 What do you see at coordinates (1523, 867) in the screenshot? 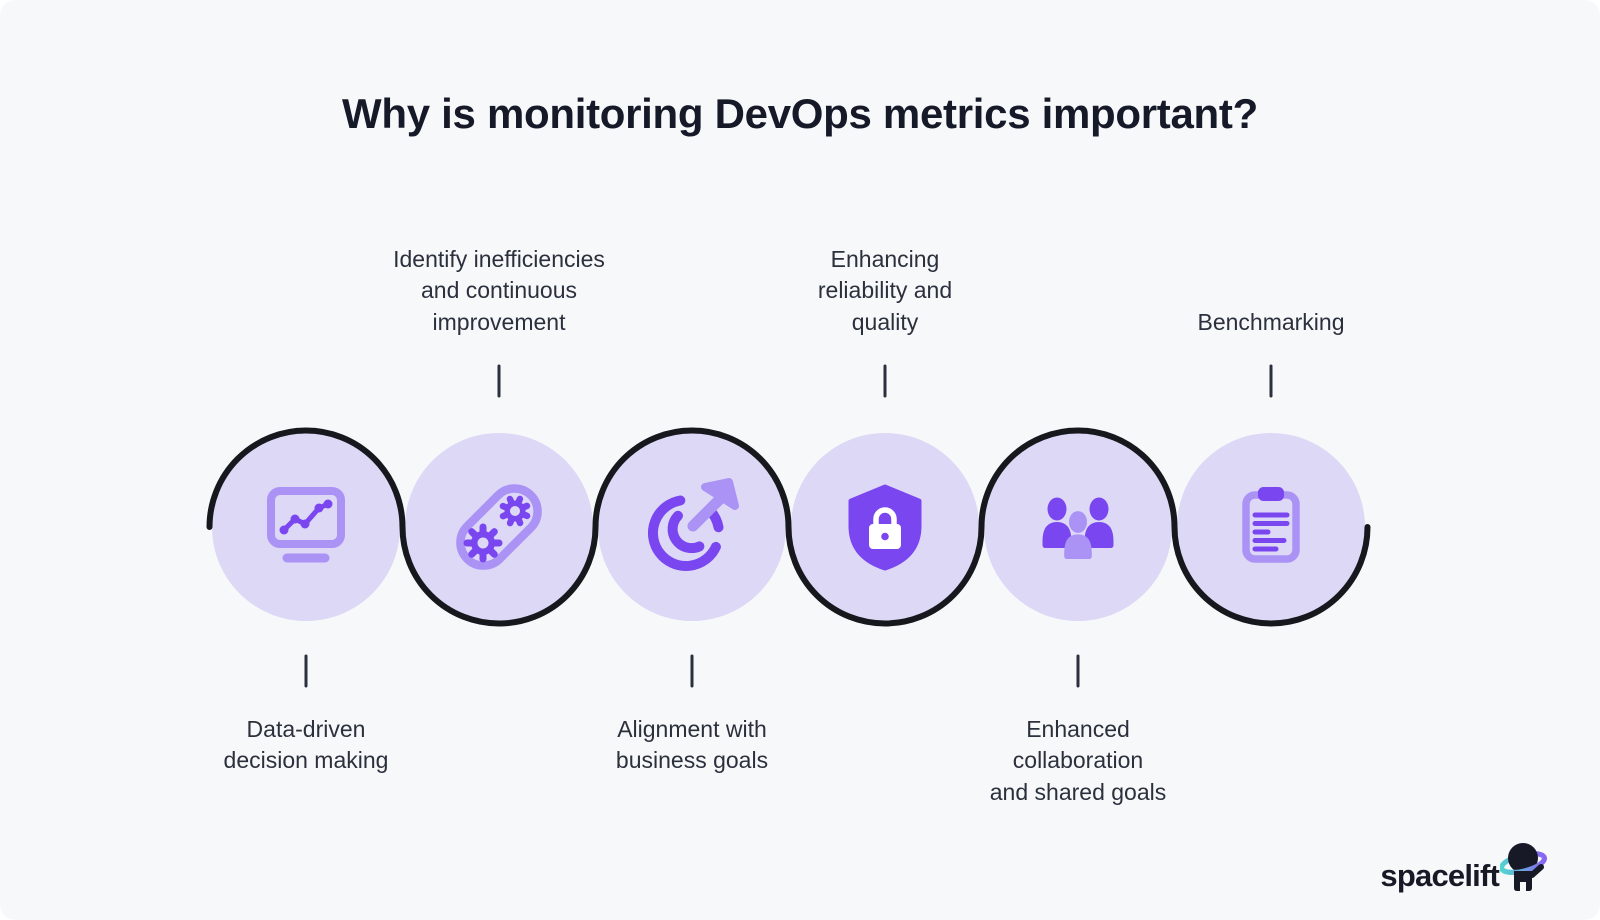
I see `spacelift-mascot-icon` at bounding box center [1523, 867].